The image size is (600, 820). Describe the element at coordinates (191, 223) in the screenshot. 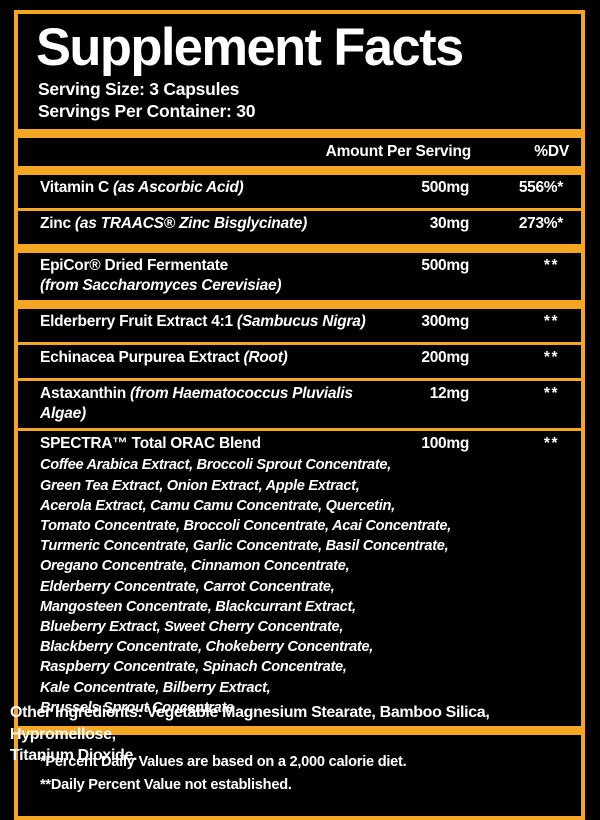

I see `nutrient-name-source: (as TRAACS® Zinc Bisglycinate)` at that location.